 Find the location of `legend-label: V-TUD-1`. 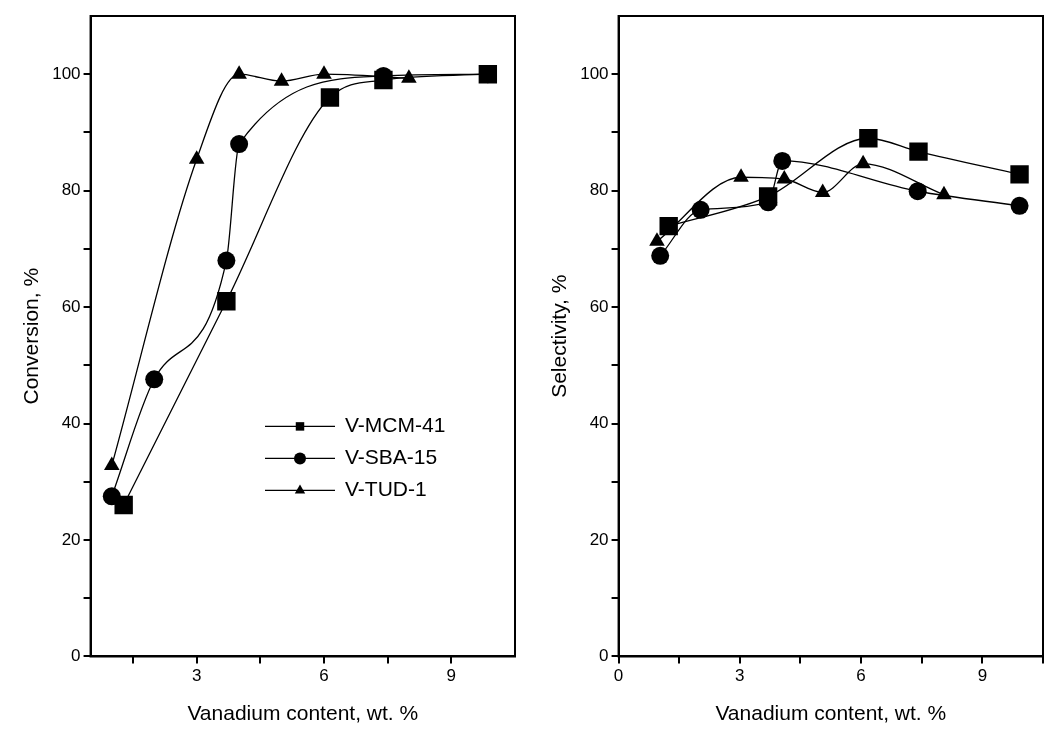

legend-label: V-TUD-1 is located at coordinates (386, 489).